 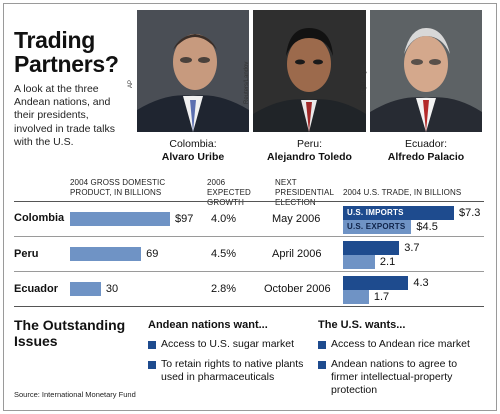 What do you see at coordinates (359, 262) in the screenshot?
I see `exports-bar-peru` at bounding box center [359, 262].